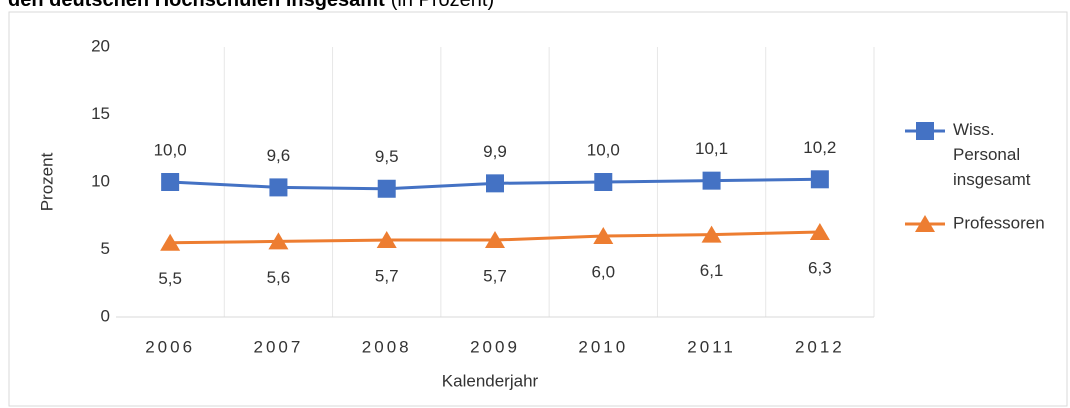  What do you see at coordinates (100, 180) in the screenshot?
I see `y-tick-label: 10` at bounding box center [100, 180].